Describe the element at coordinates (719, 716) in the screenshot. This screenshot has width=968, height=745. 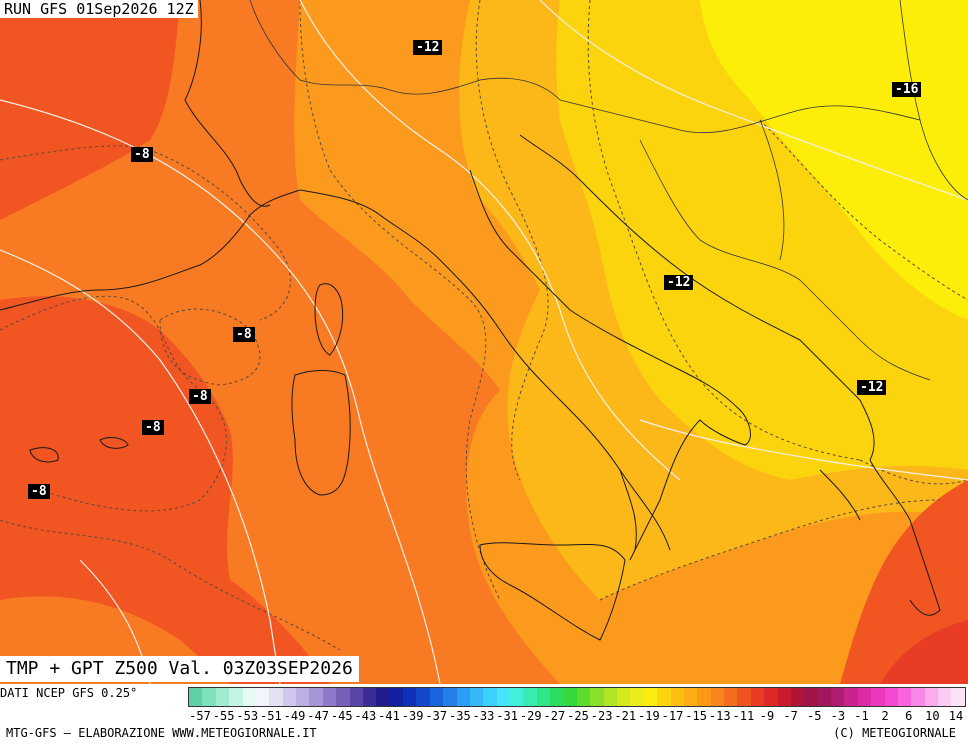
I see `legend-tick-label: -13` at that location.